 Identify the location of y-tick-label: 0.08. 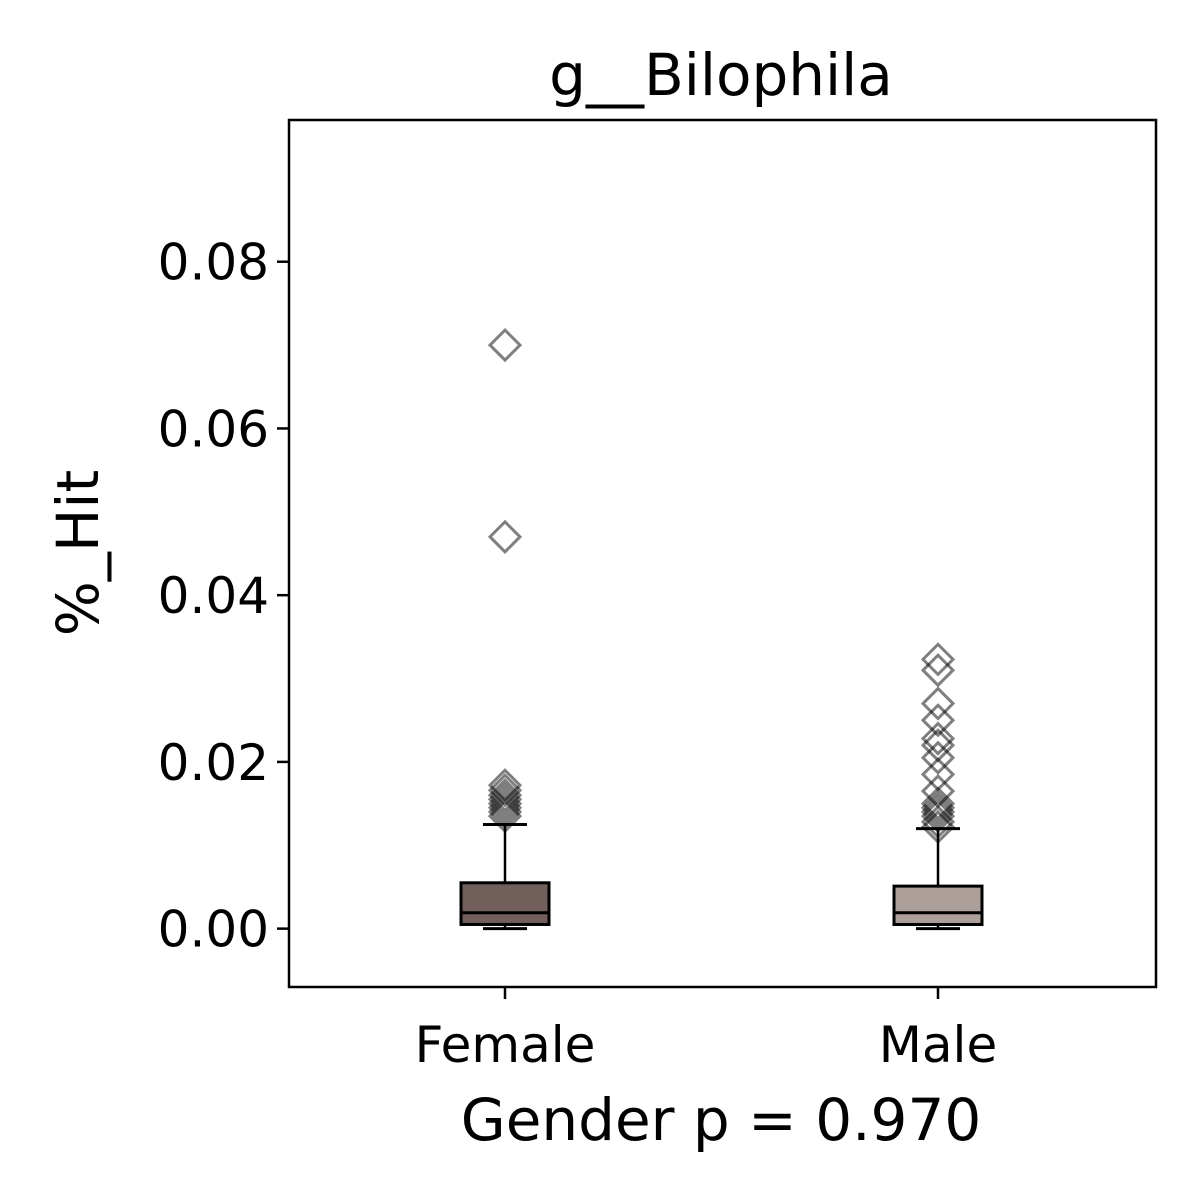
(213, 263).